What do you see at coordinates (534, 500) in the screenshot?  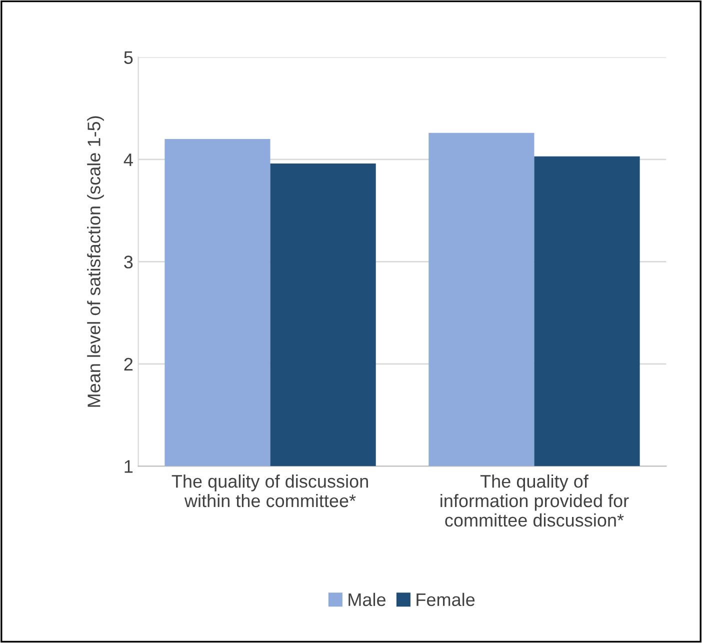 I see `x-tick-label: The quality of information provided for committee discussion*` at bounding box center [534, 500].